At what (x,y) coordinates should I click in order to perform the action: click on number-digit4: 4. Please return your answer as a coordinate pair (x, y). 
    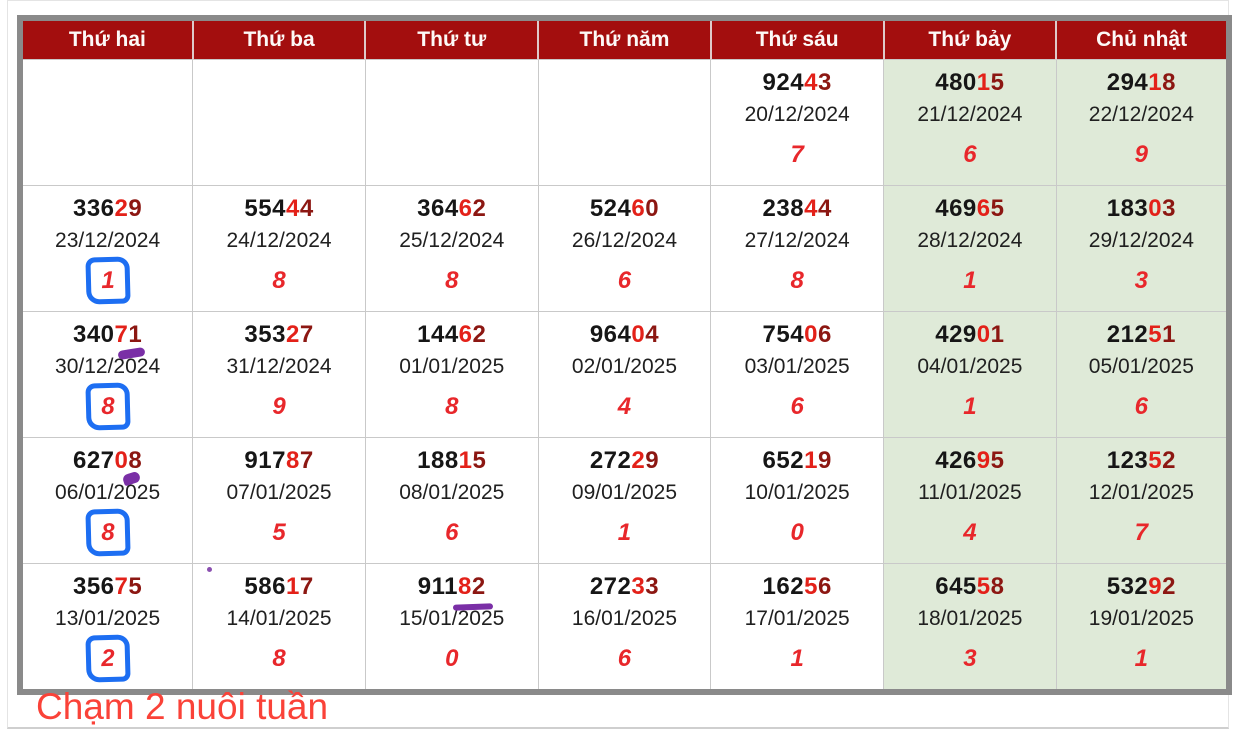
    Looking at the image, I should click on (811, 82).